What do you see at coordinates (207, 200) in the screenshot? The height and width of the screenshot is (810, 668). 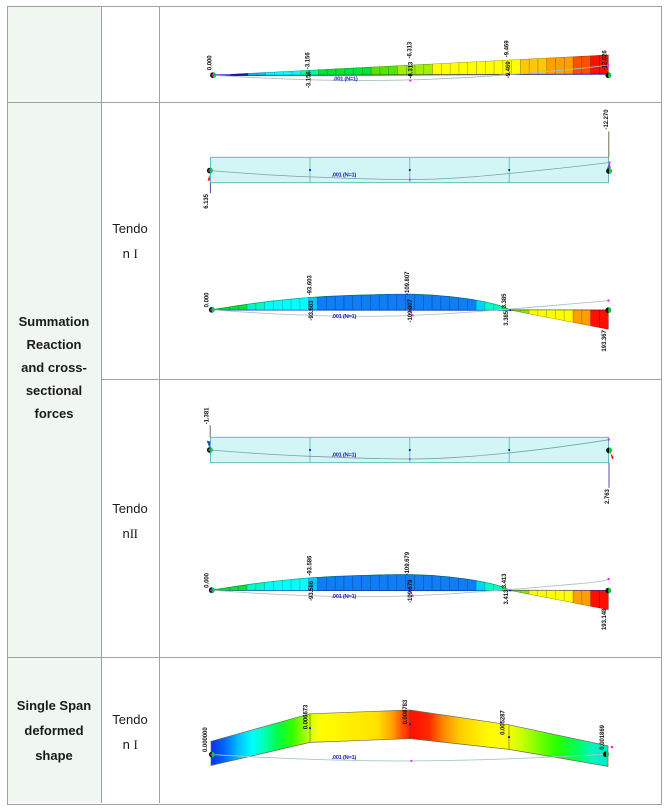 I see `svg-text: 6.135` at bounding box center [207, 200].